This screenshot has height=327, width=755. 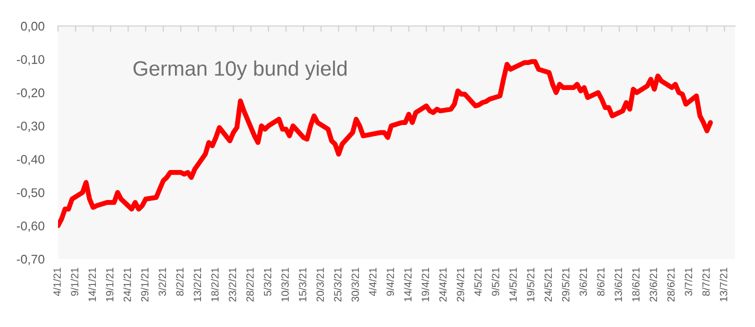 I want to click on x-tick-label: 14/4/21, so click(x=408, y=285).